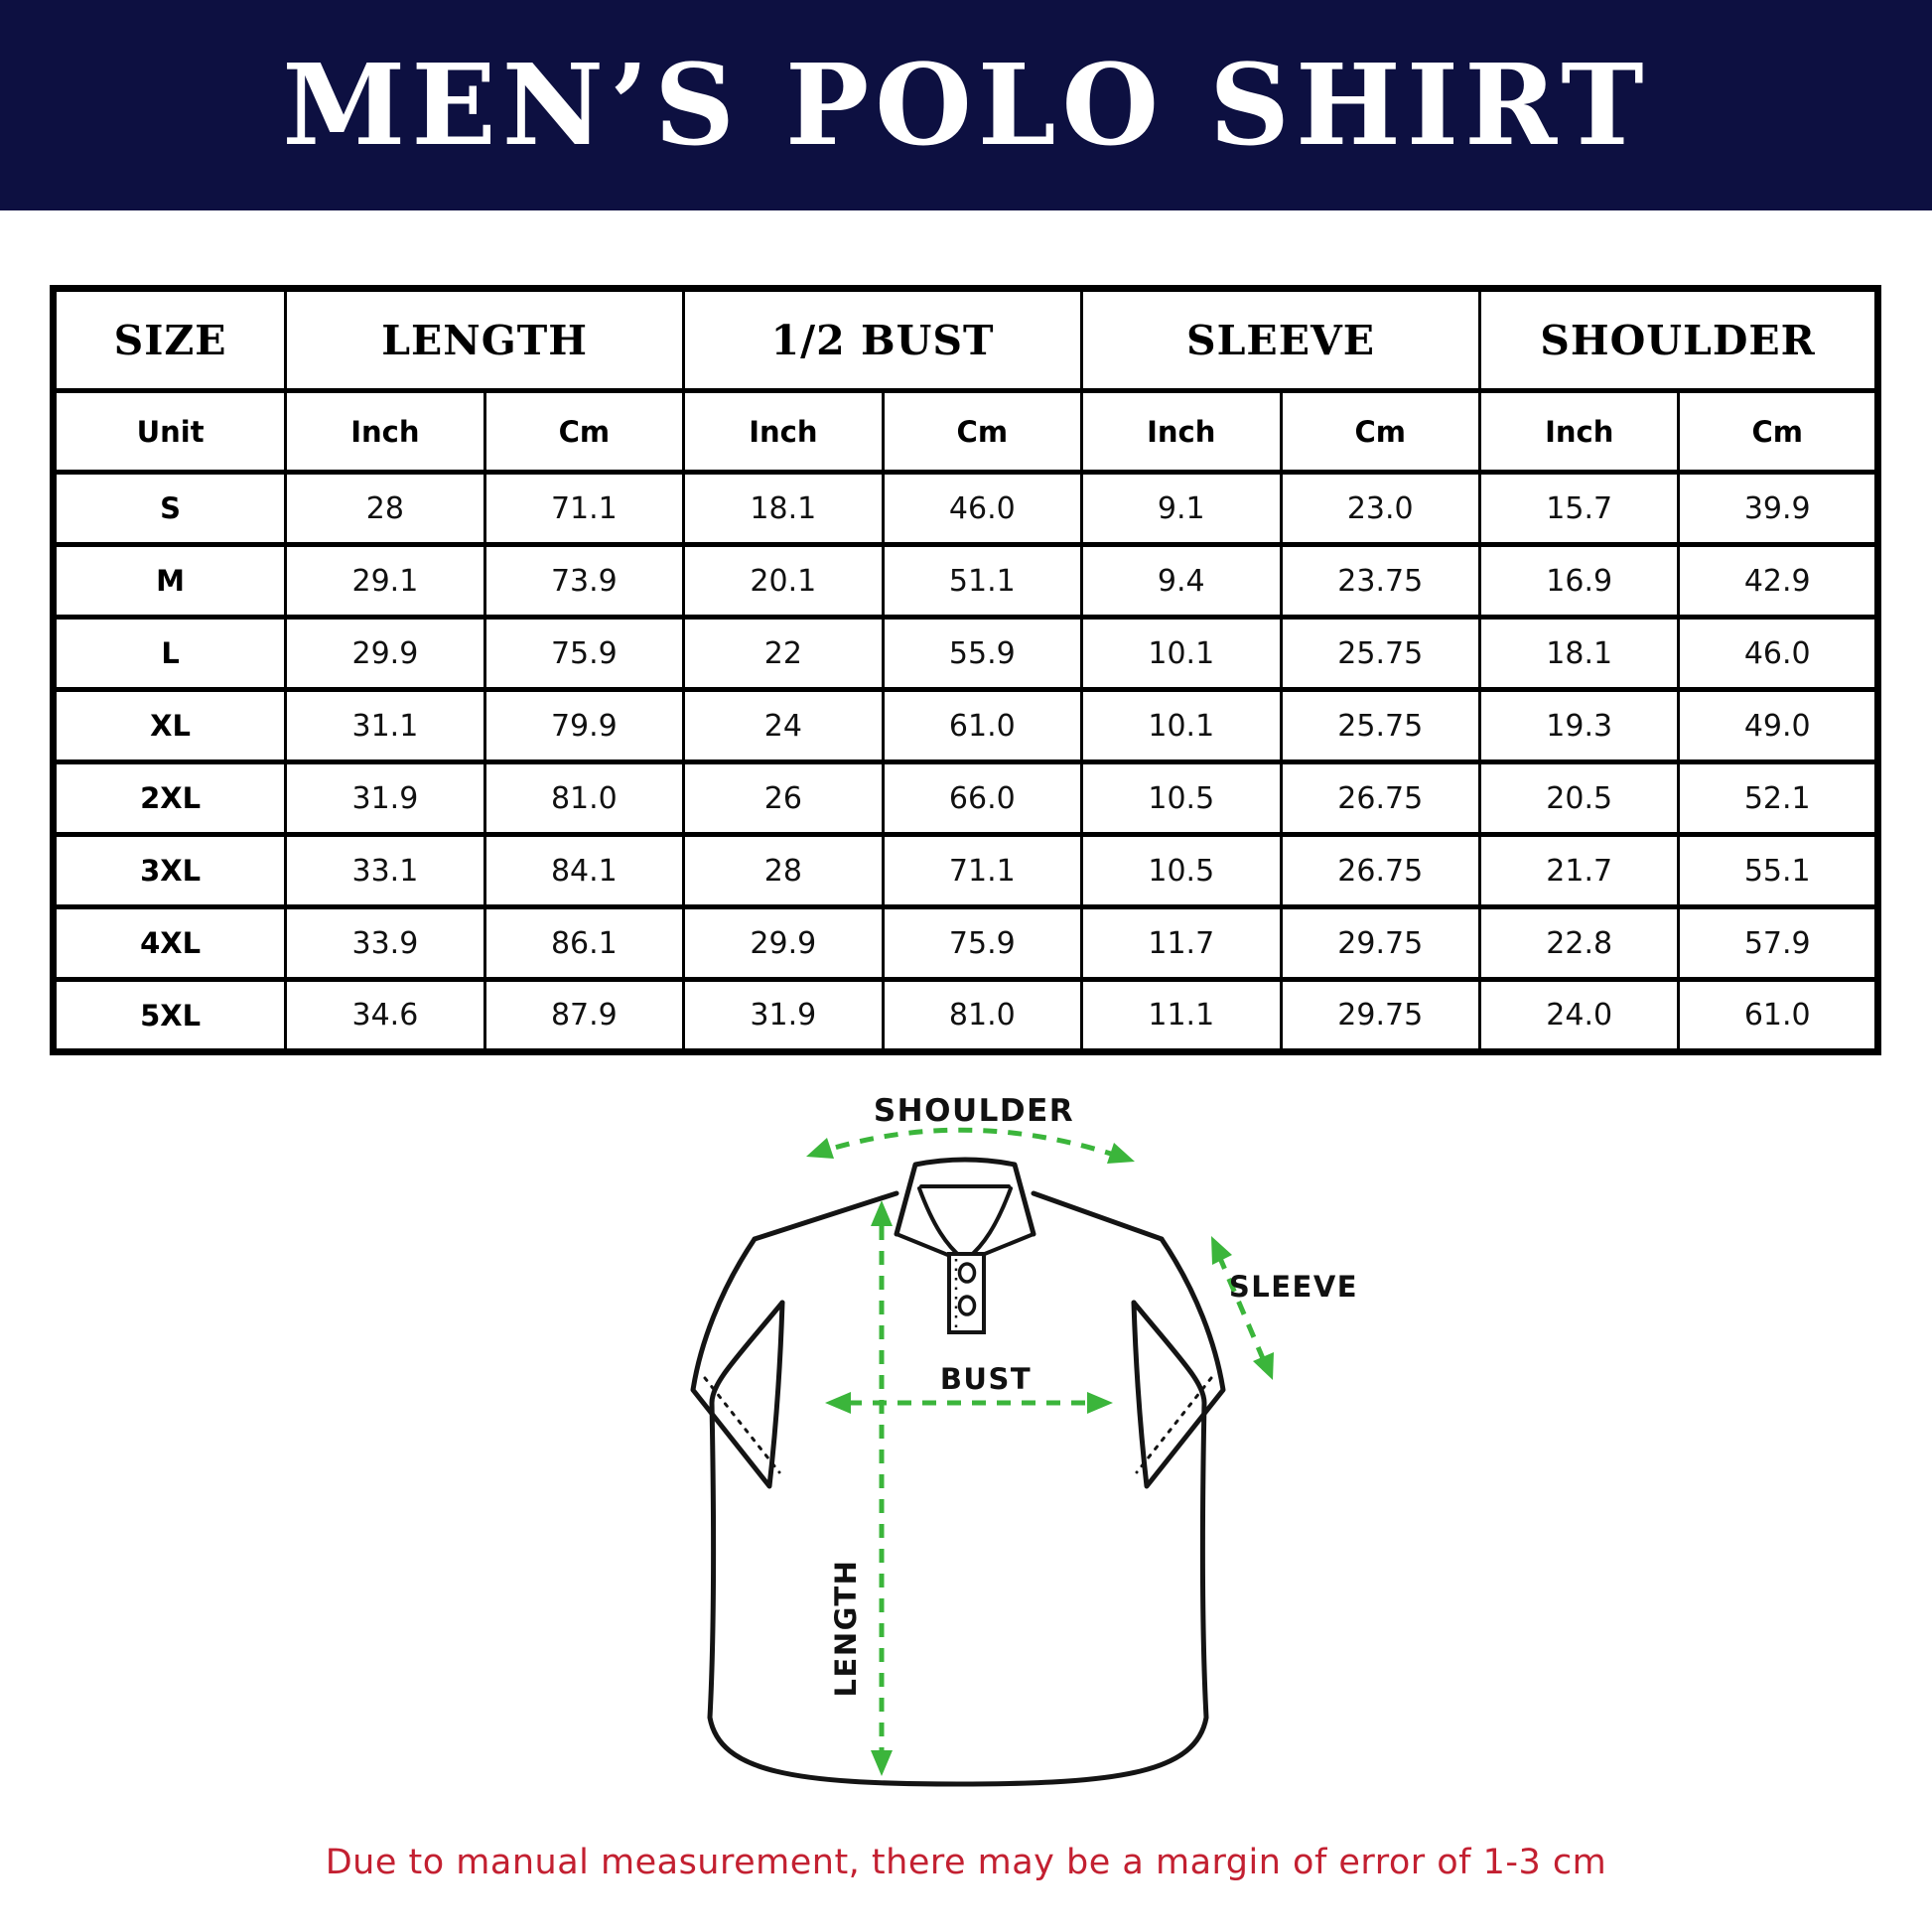 This screenshot has width=1932, height=1932. What do you see at coordinates (1778, 943) in the screenshot?
I see `value-cell: 57.9` at bounding box center [1778, 943].